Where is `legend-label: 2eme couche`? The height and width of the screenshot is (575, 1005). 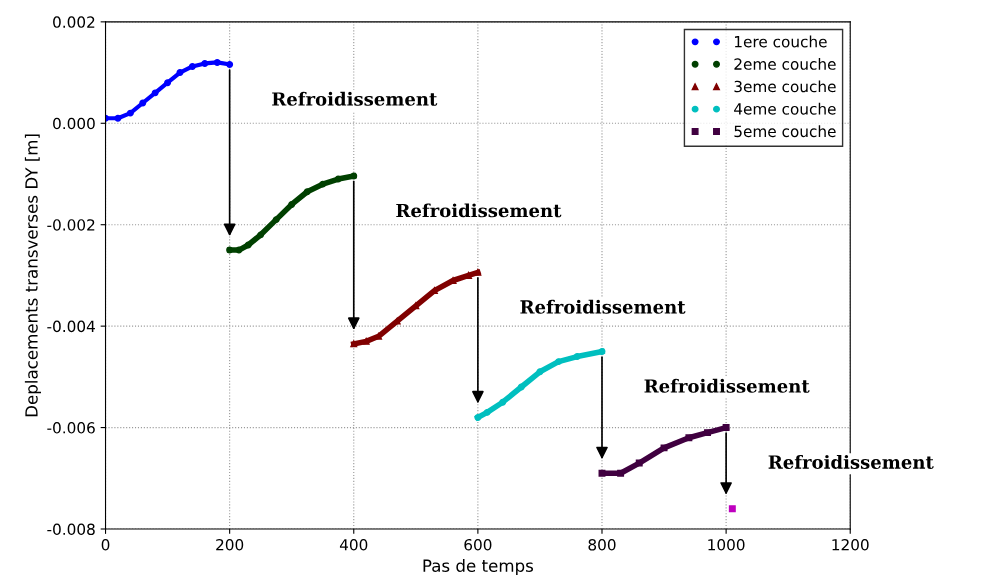
legend-label: 2eme couche is located at coordinates (785, 64).